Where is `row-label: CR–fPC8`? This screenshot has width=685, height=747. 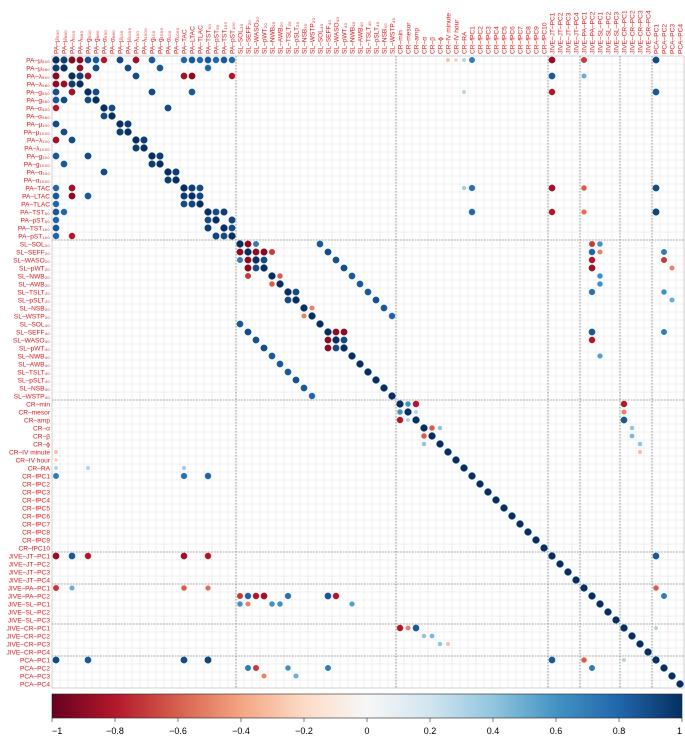
row-label: CR–fPC8 is located at coordinates (36, 532).